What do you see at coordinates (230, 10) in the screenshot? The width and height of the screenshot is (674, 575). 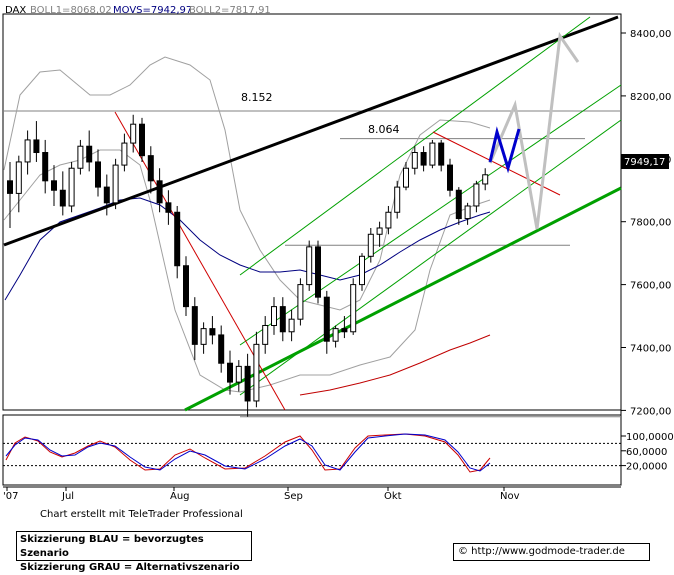 I see `indicator-boll2: BOLL2=7817,91` at bounding box center [230, 10].